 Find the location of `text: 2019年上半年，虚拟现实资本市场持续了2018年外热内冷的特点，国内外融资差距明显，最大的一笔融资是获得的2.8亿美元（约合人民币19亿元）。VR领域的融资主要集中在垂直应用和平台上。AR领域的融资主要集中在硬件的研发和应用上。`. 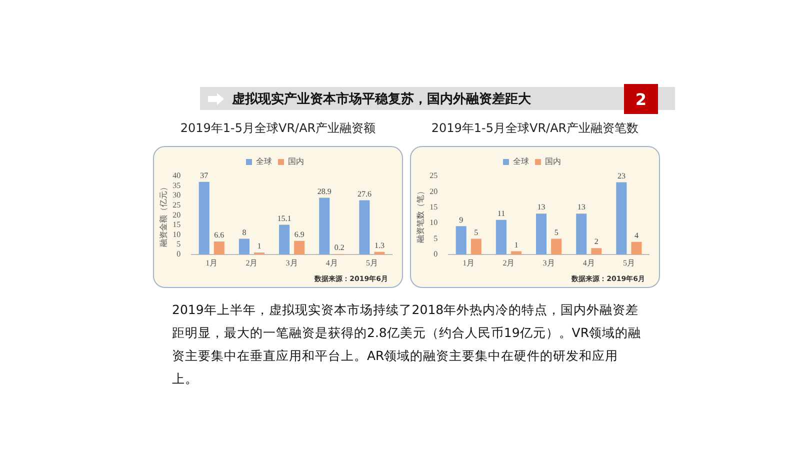

text: 2019年上半年，虚拟现实资本市场持续了2018年外热内冷的特点，国内外融资差距明显，最大的一笔融资是获得的2.8亿美元（约合人民币19亿元）。VR领域的融资主要集中在垂直应用和平台上。AR领域的融资主要集中在硬件的研发和应用上。 is located at coordinates (407, 344).